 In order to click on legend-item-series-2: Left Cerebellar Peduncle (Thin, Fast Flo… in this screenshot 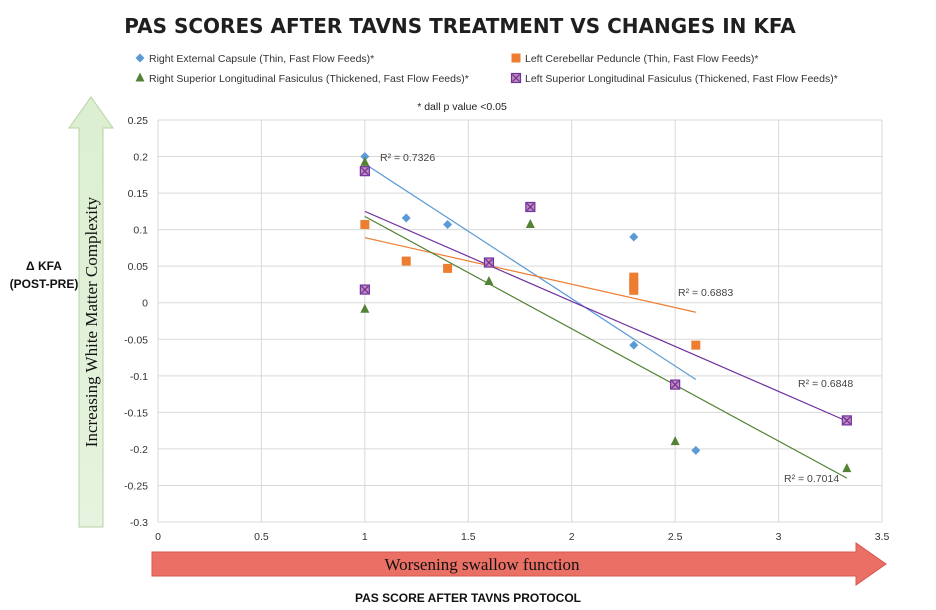, I will do `click(634, 59)`.